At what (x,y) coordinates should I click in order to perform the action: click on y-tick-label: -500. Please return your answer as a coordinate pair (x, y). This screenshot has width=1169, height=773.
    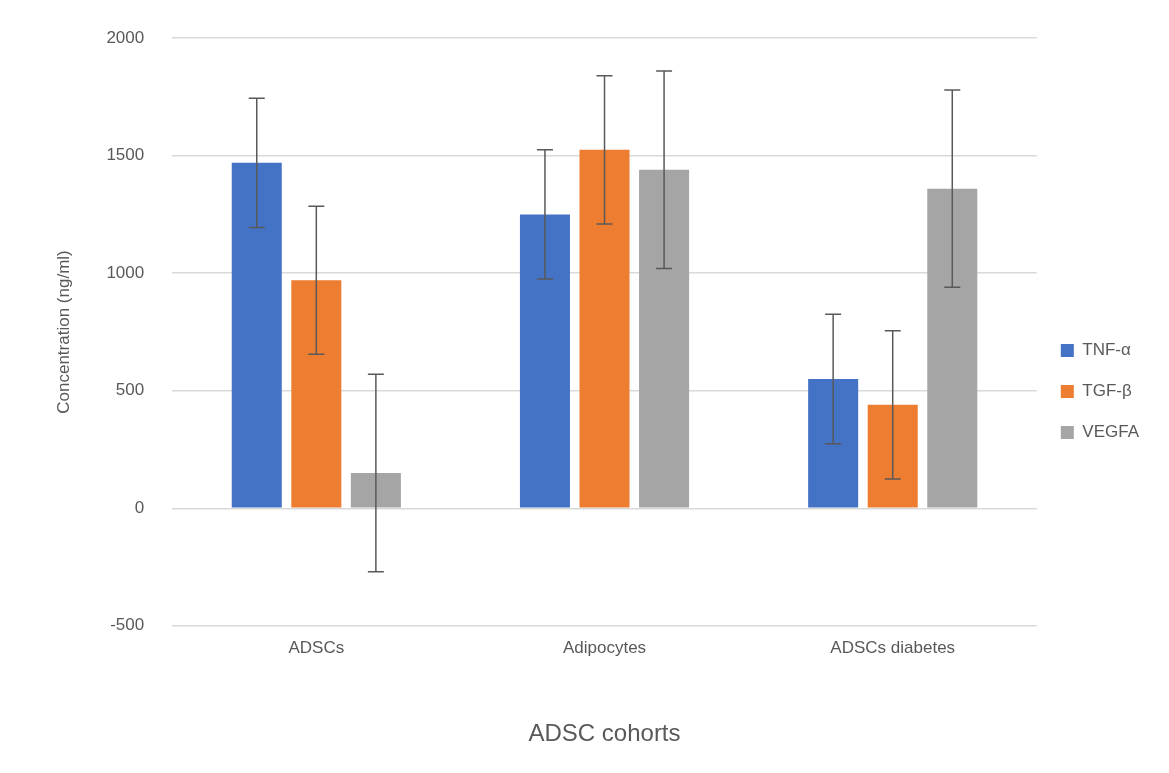
    Looking at the image, I should click on (127, 625).